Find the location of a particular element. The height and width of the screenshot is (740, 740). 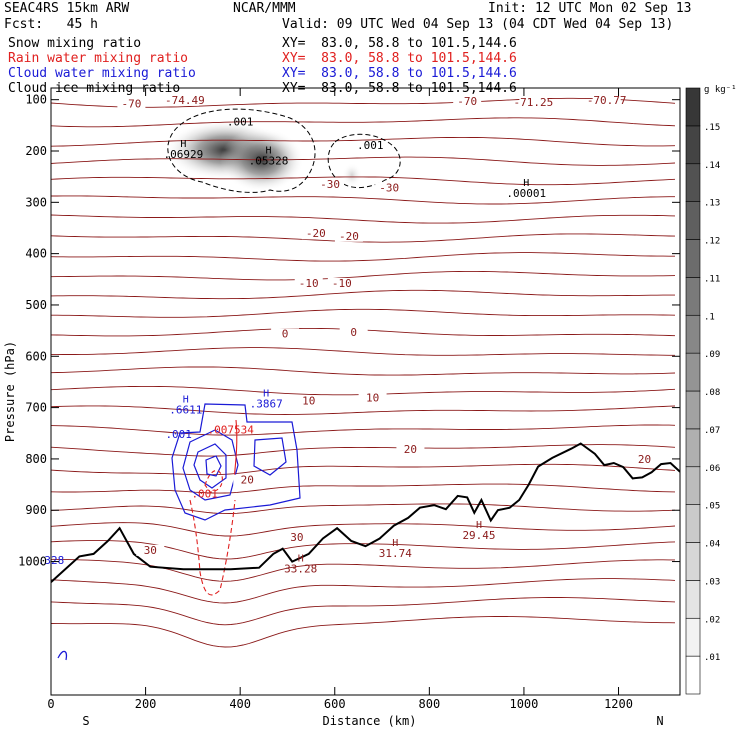

temperature-label: 20 is located at coordinates (410, 449).